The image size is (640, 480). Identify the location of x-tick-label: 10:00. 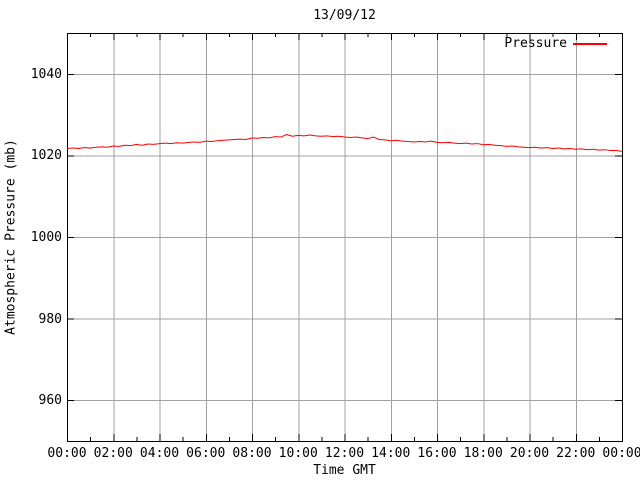
(298, 453).